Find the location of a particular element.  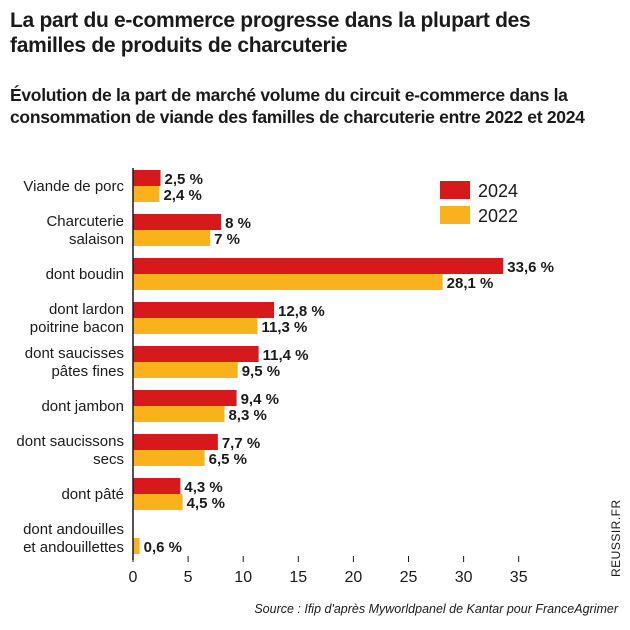

category-label: dont saucisses pâtes fines is located at coordinates (74, 362).